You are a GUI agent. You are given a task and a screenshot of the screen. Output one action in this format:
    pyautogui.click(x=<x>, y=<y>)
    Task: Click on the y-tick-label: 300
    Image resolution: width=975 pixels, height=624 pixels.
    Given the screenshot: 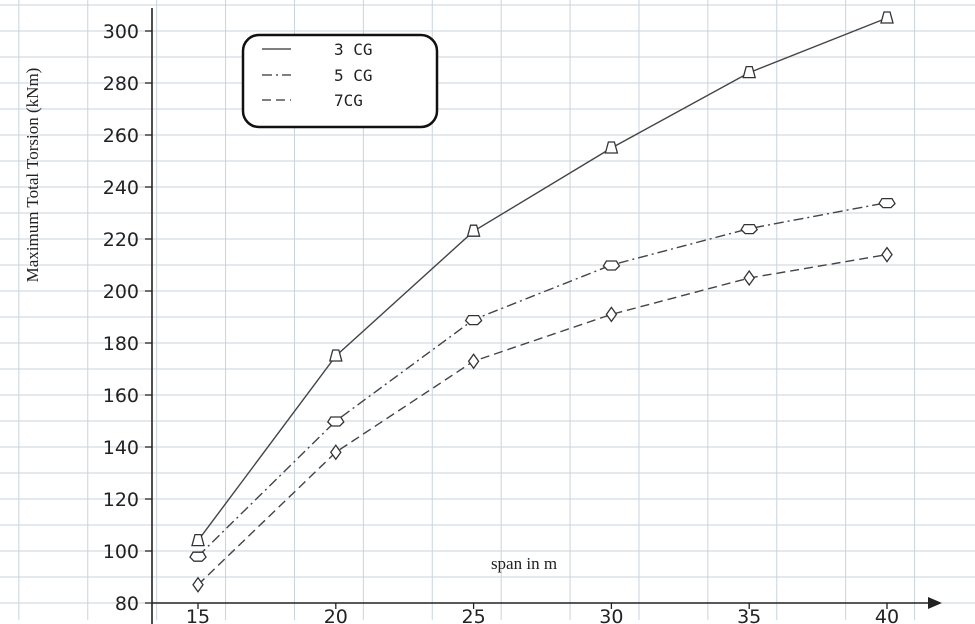 What is the action you would take?
    pyautogui.click(x=121, y=32)
    